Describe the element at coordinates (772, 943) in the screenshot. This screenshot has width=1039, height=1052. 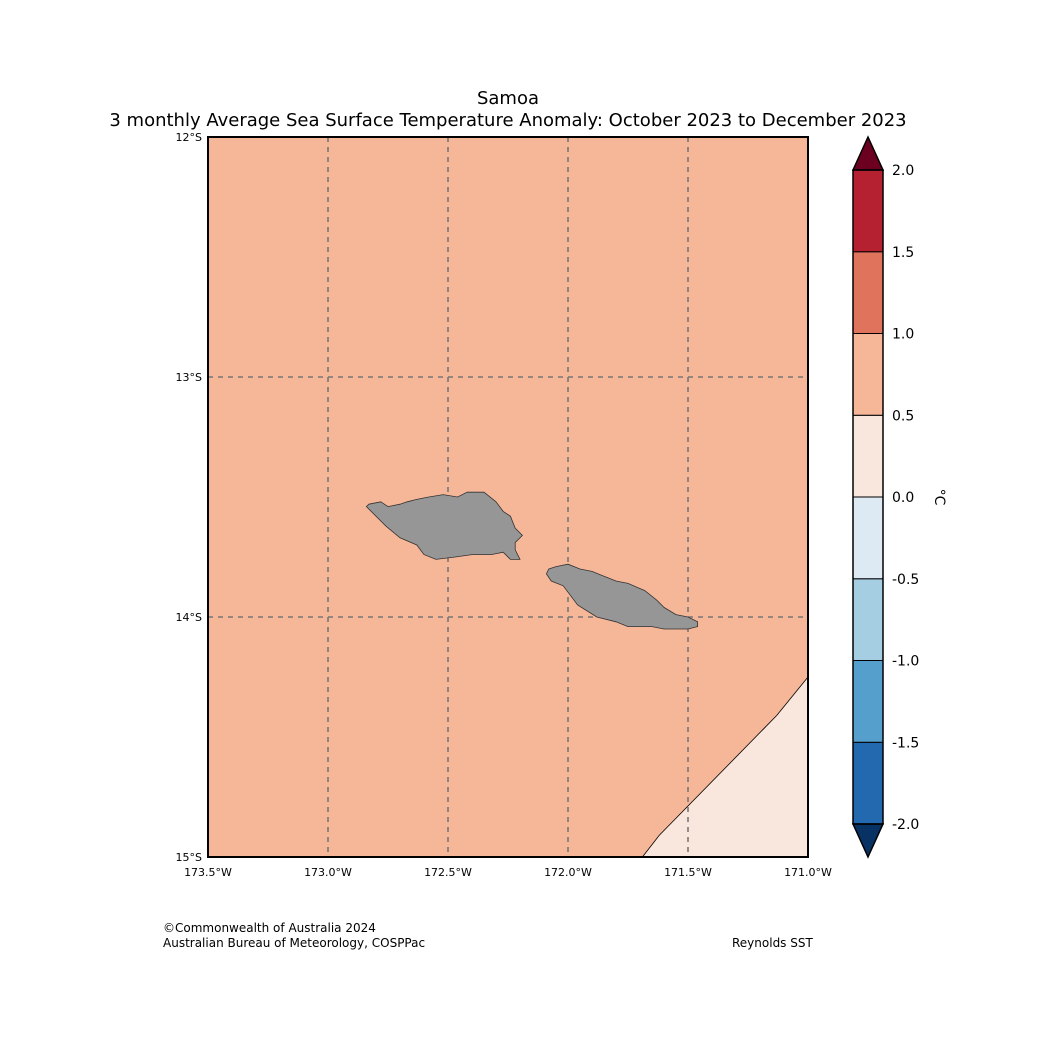
I see `dataset-text: Reynolds SST` at that location.